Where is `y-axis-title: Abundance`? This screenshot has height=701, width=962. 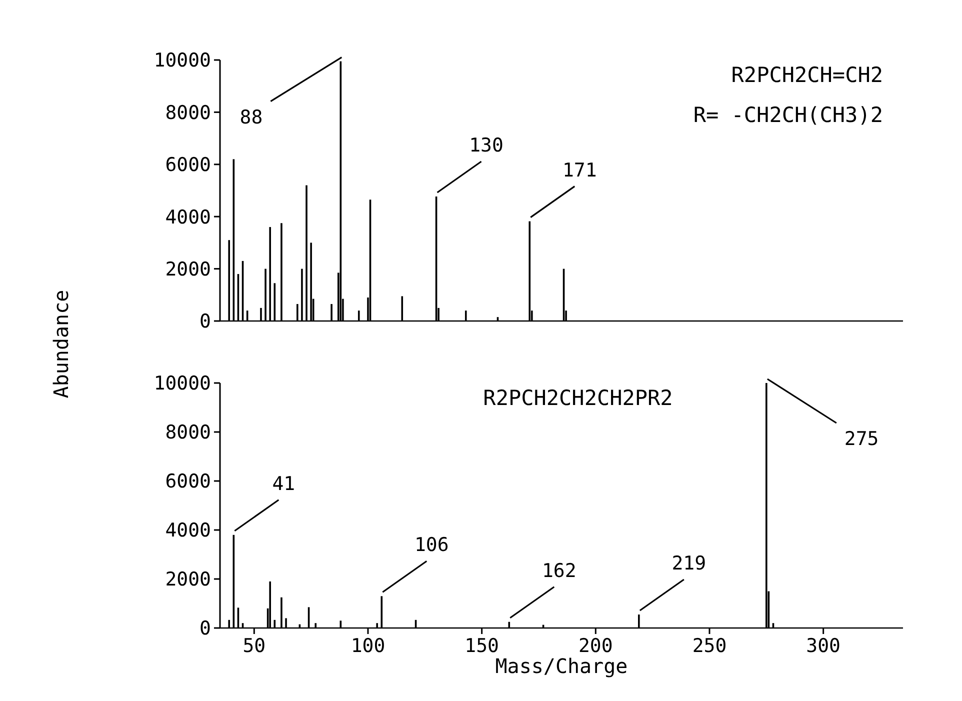
y-axis-title: Abundance is located at coordinates (61, 344).